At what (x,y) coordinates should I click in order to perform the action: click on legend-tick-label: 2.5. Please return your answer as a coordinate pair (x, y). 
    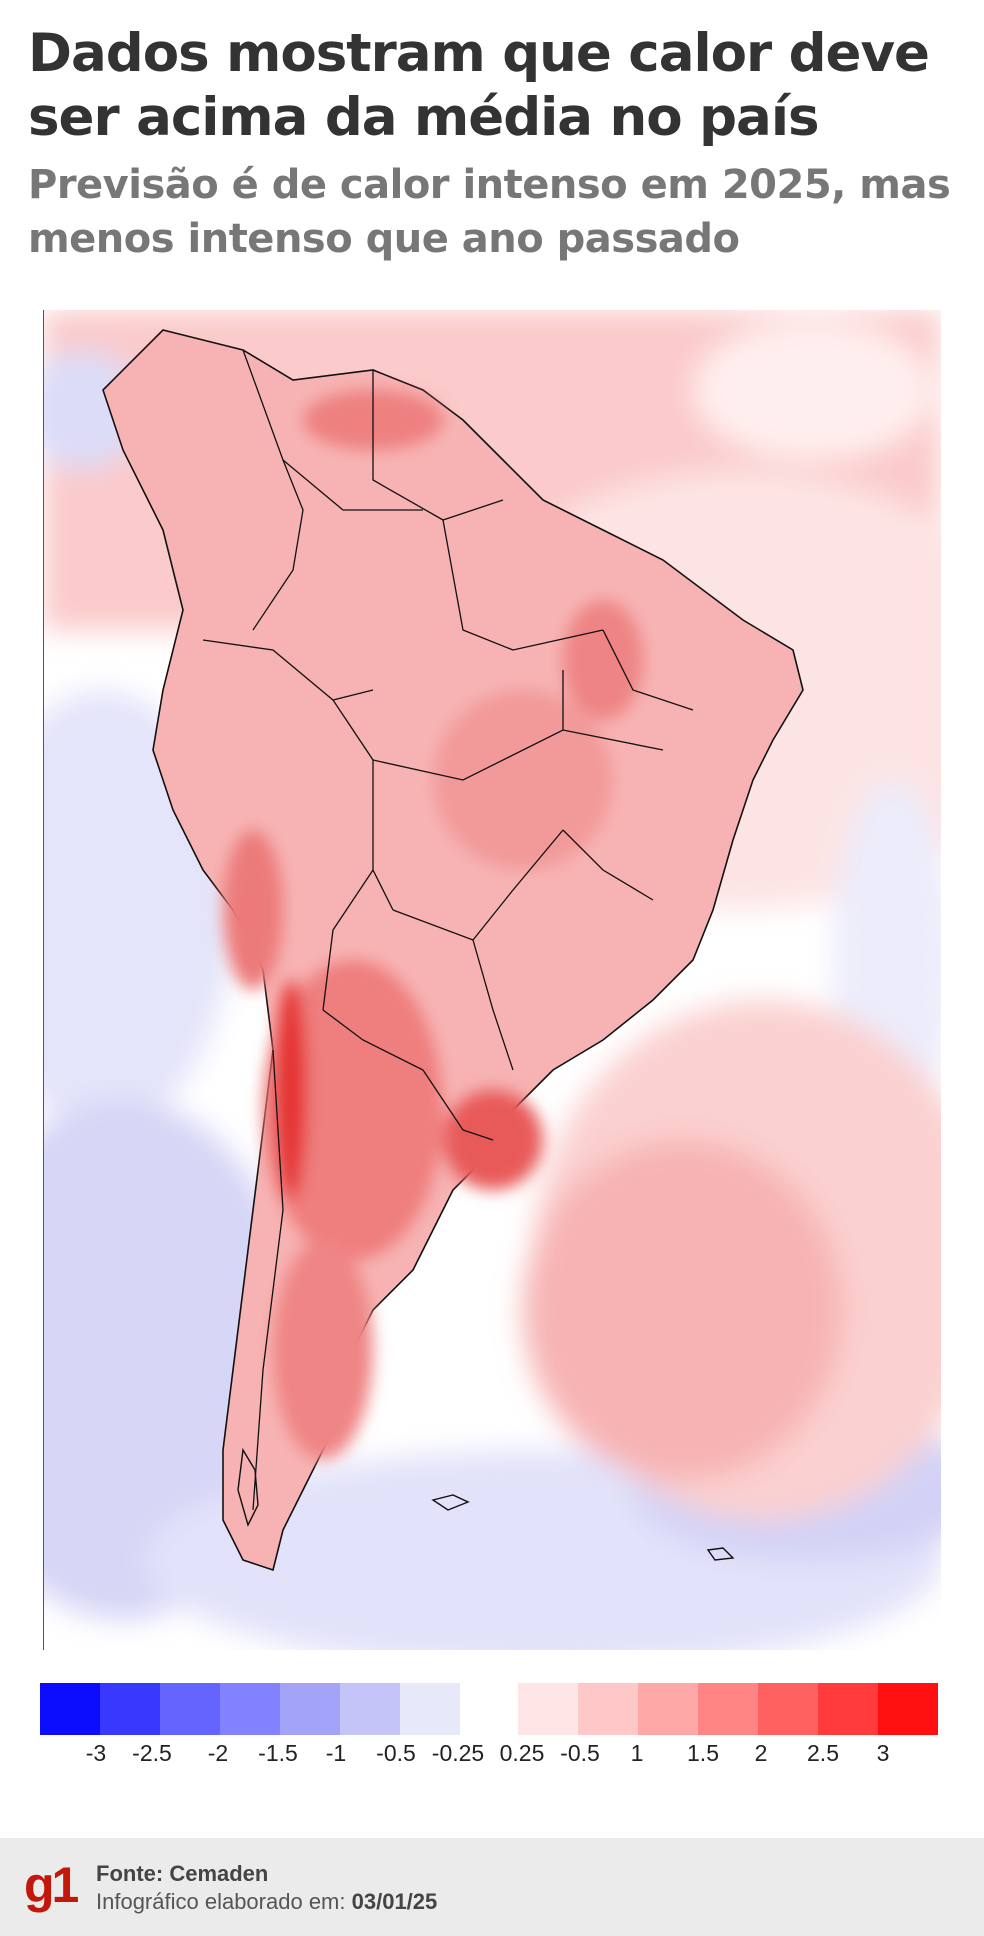
    Looking at the image, I should click on (823, 1753).